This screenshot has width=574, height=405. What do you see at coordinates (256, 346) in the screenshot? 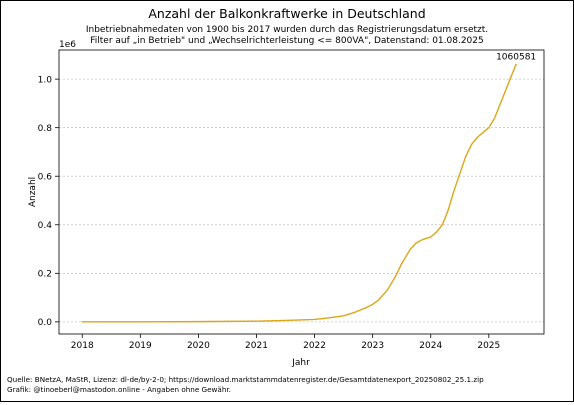
I see `x-tick-label: 2021` at bounding box center [256, 346].